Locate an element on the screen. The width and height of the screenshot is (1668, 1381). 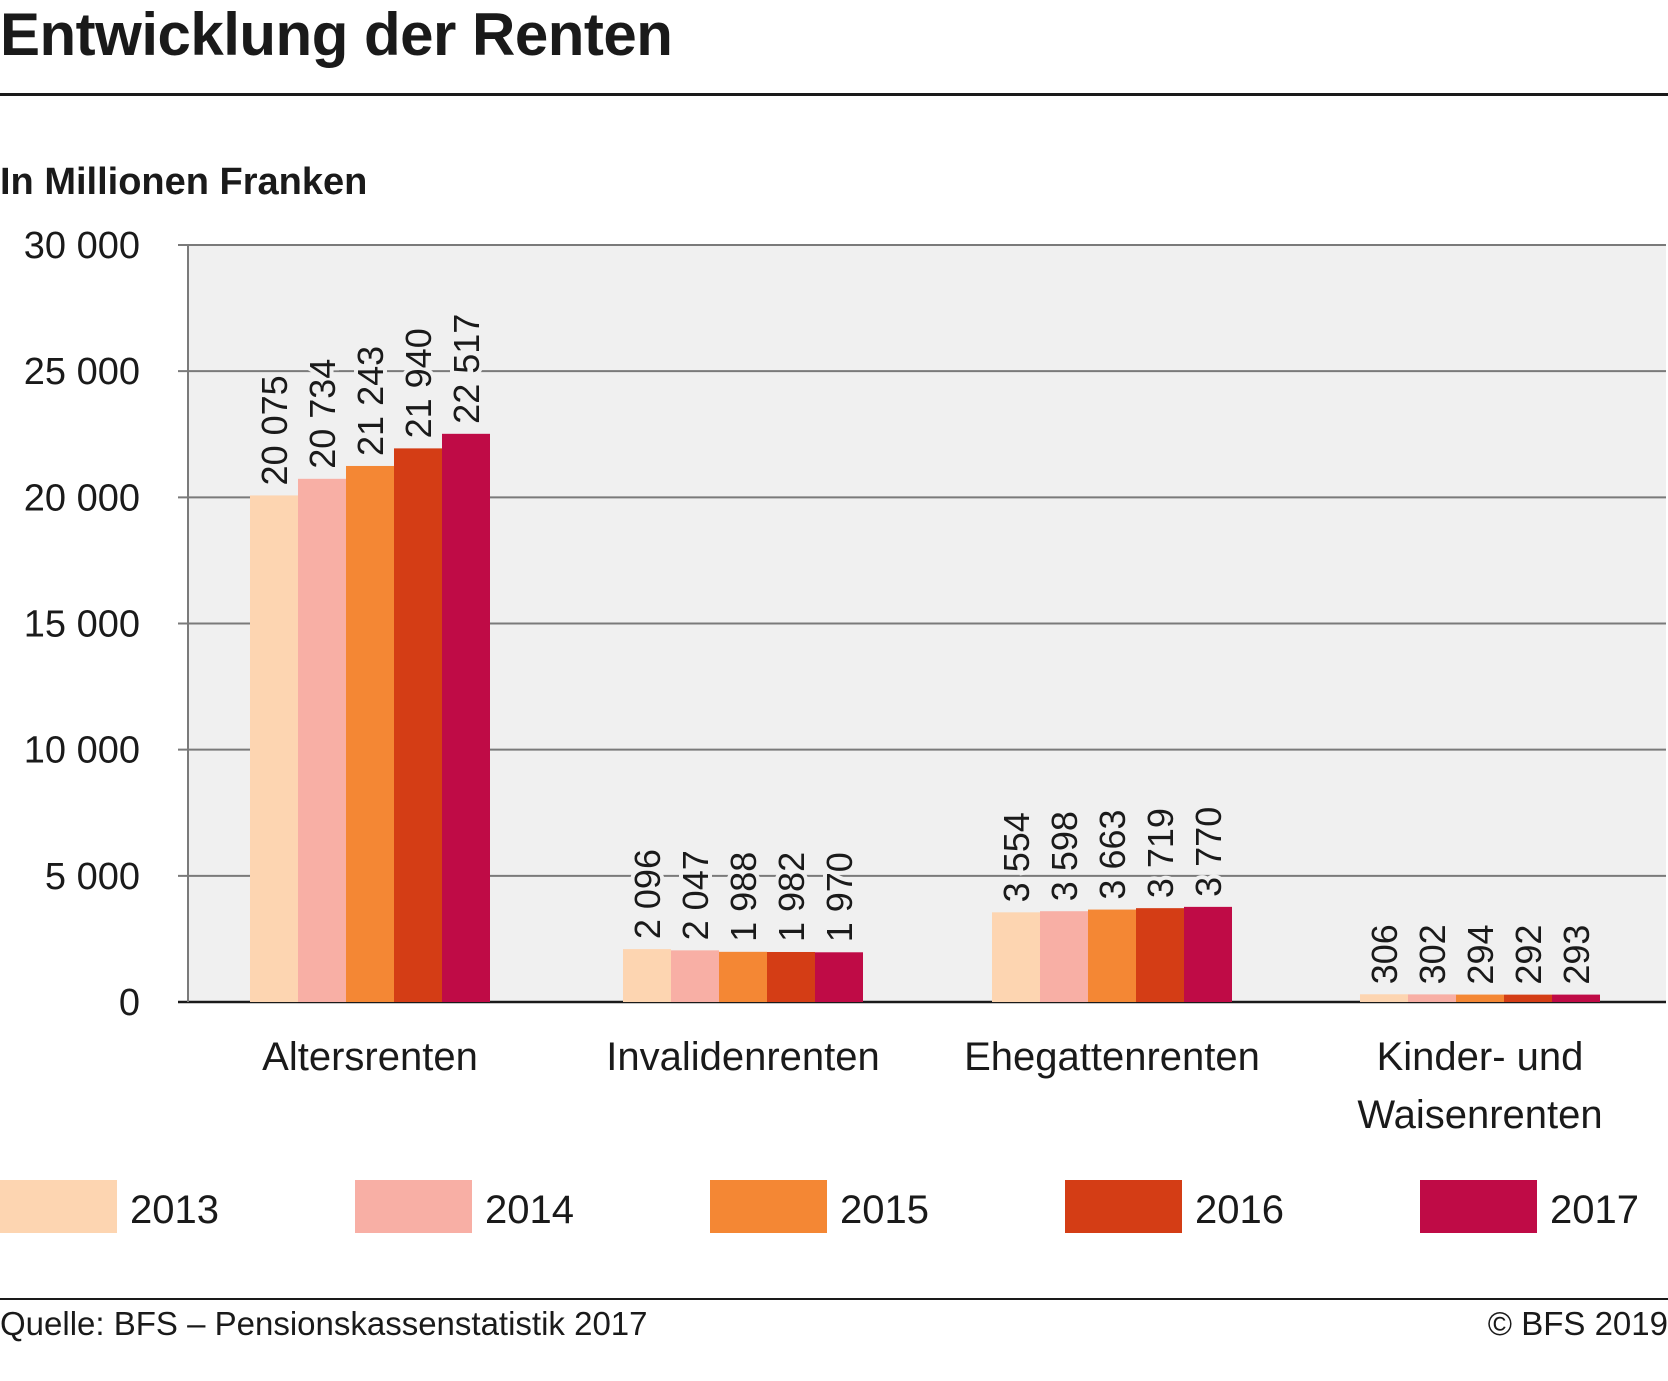
legend-label: 2017 is located at coordinates (1594, 1210).